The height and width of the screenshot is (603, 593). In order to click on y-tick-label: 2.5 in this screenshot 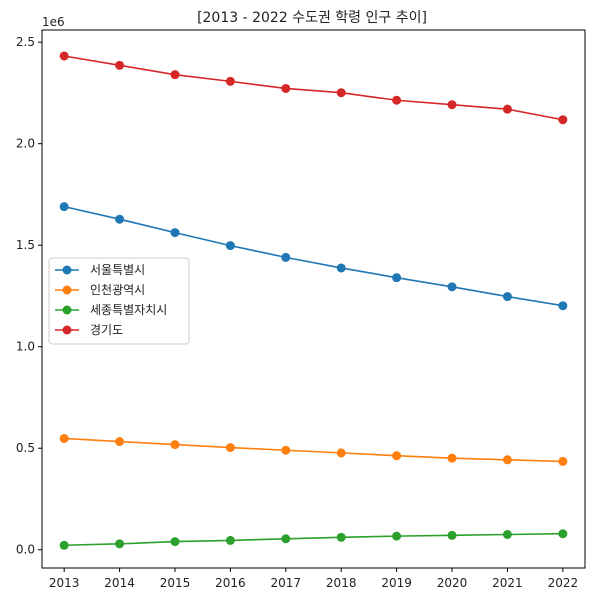, I will do `click(25, 42)`.